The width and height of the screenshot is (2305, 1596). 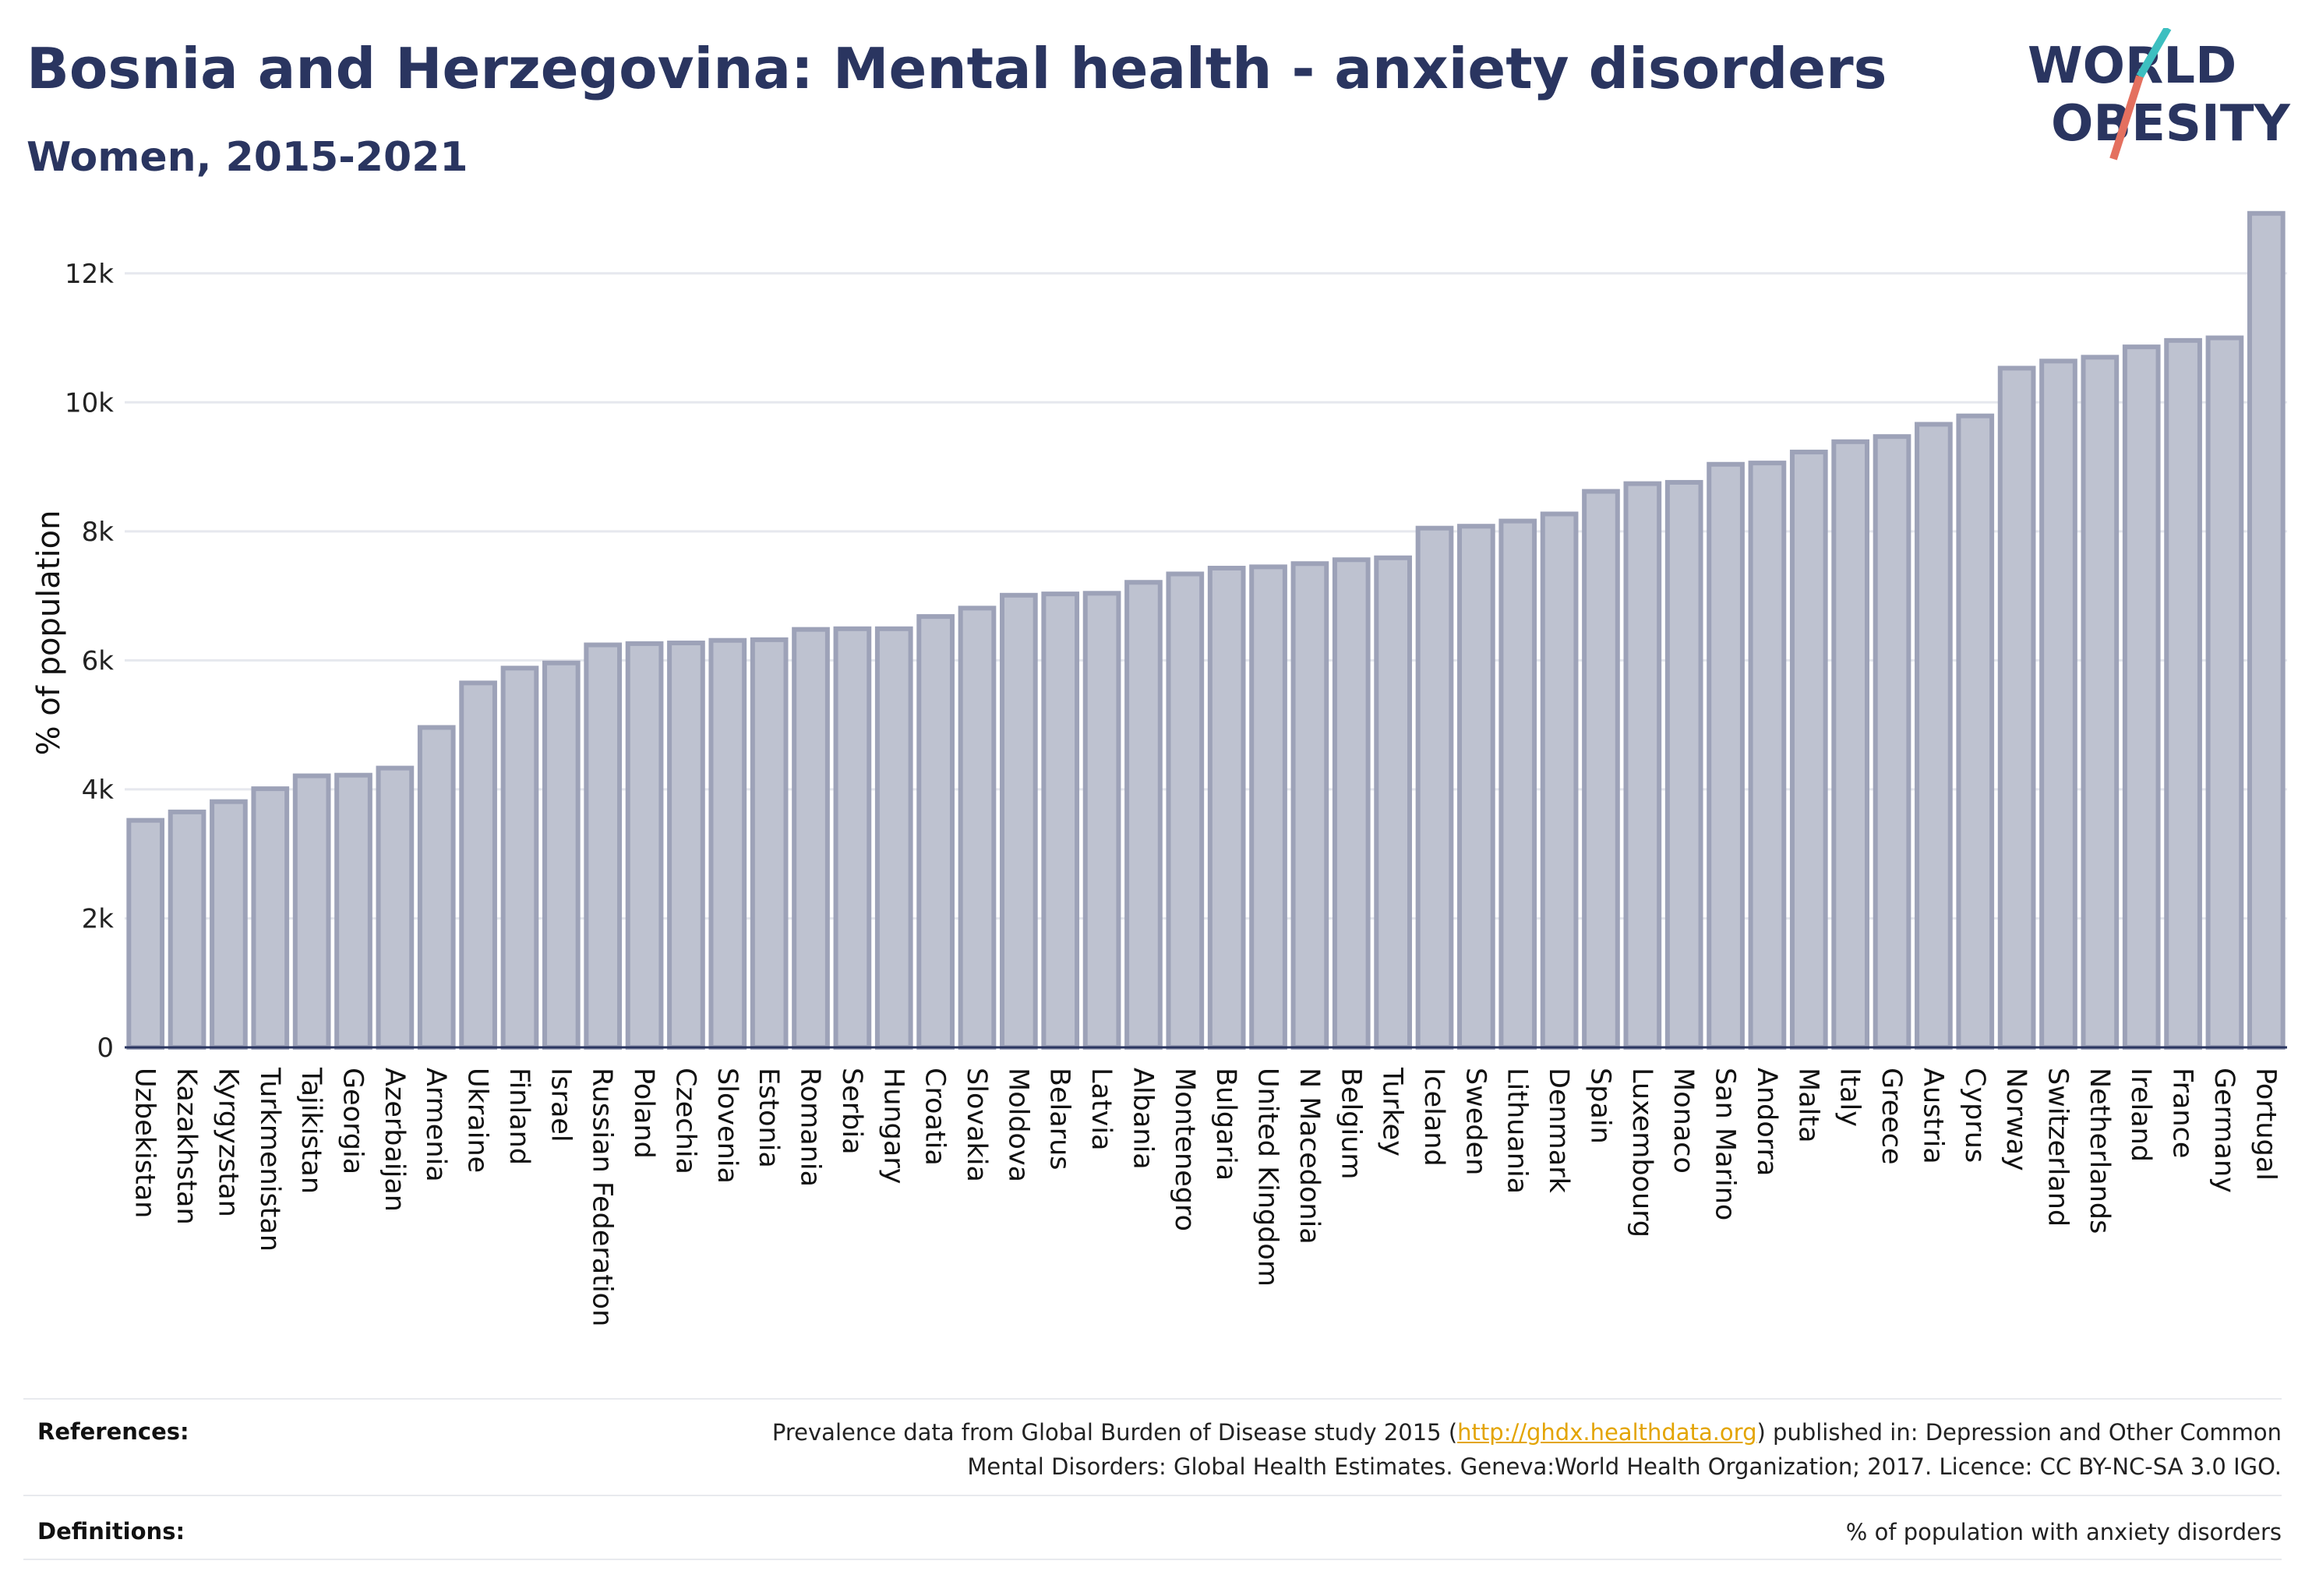 What do you see at coordinates (2063, 1532) in the screenshot?
I see `definitions-text: % of population with anxiety disorders` at bounding box center [2063, 1532].